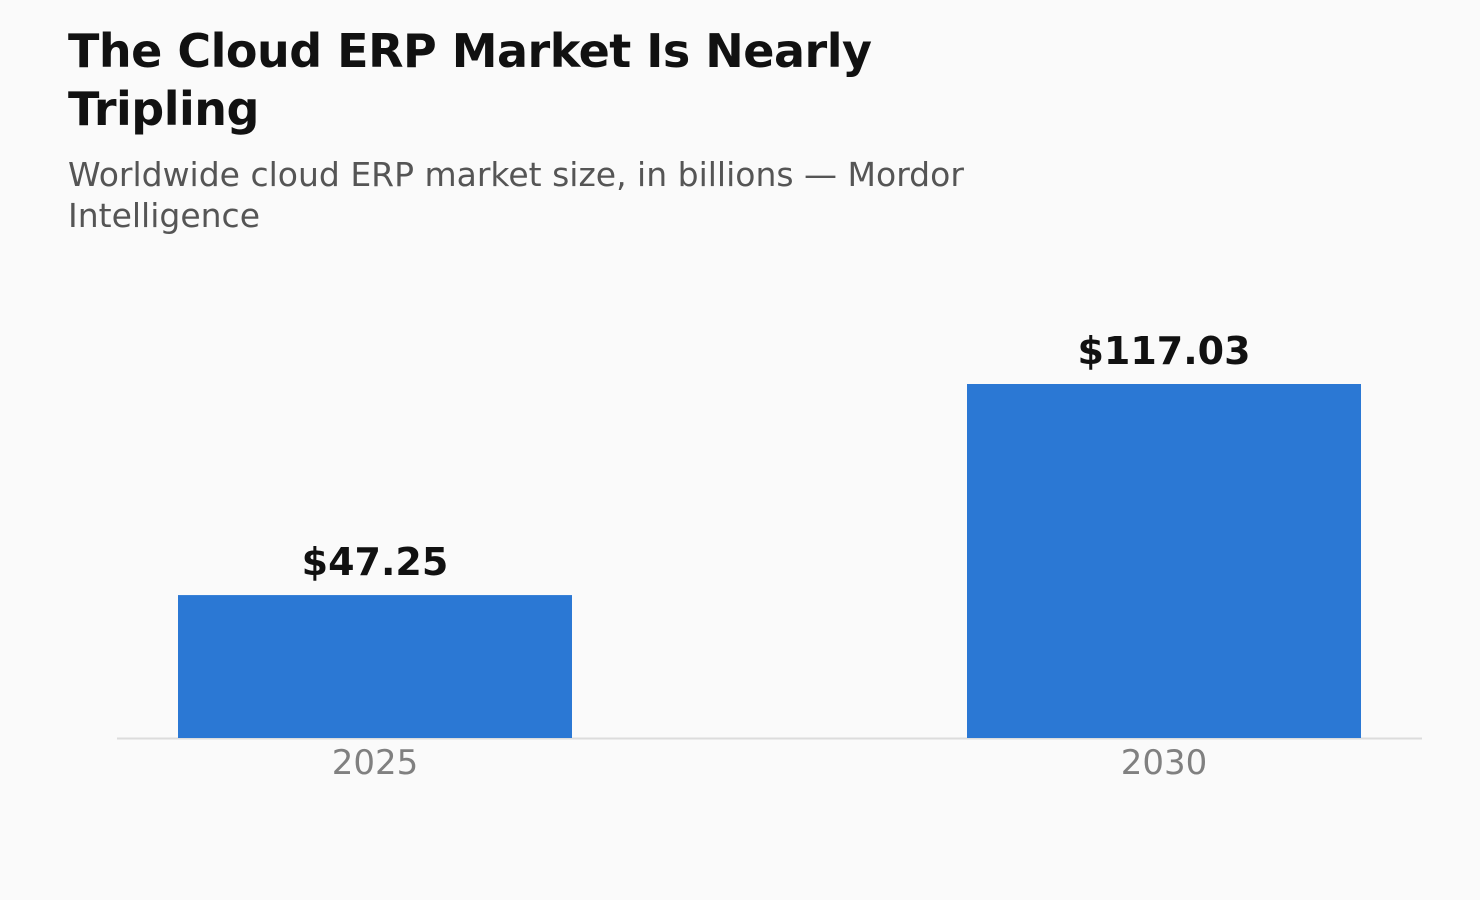 This screenshot has height=900, width=1480. Describe the element at coordinates (375, 763) in the screenshot. I see `x-tick-label-2025: 2025` at that location.